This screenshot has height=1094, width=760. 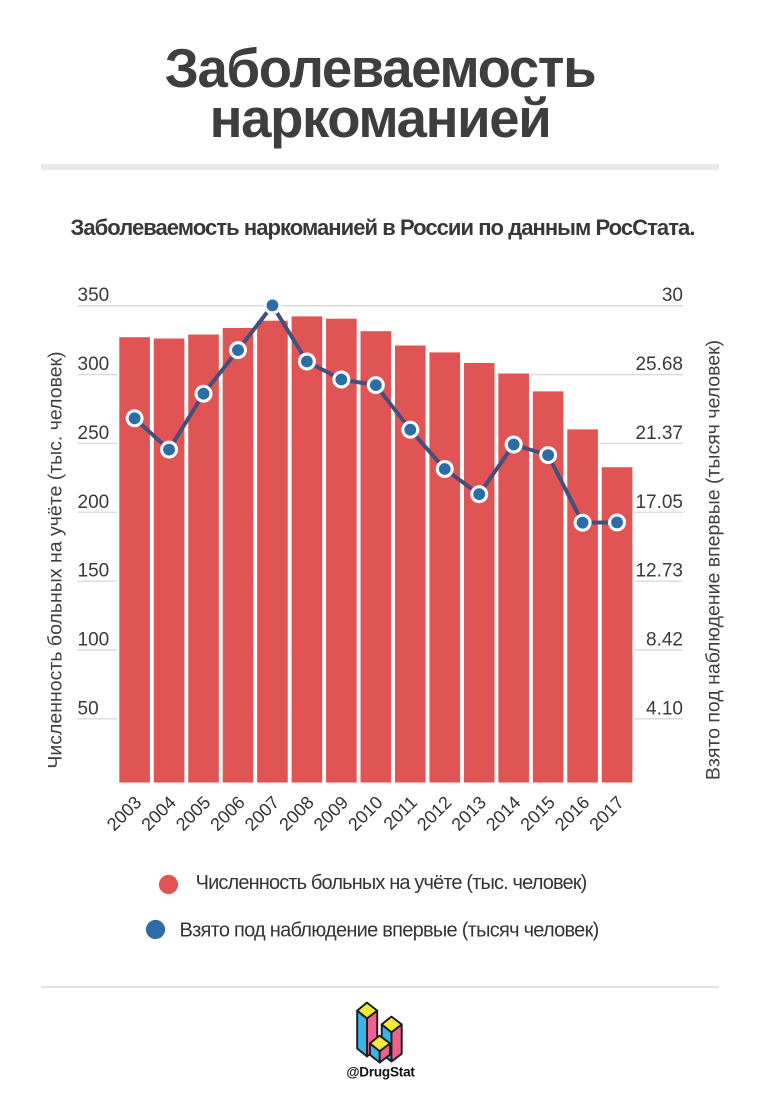 What do you see at coordinates (434, 813) in the screenshot?
I see `svg-text: 2012` at bounding box center [434, 813].